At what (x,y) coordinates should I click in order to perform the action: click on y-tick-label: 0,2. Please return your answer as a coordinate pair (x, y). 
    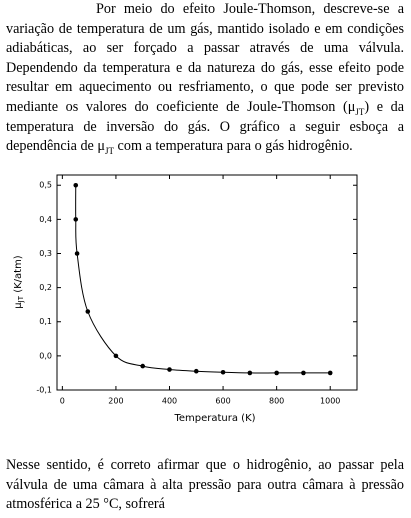
    Looking at the image, I should click on (45, 287).